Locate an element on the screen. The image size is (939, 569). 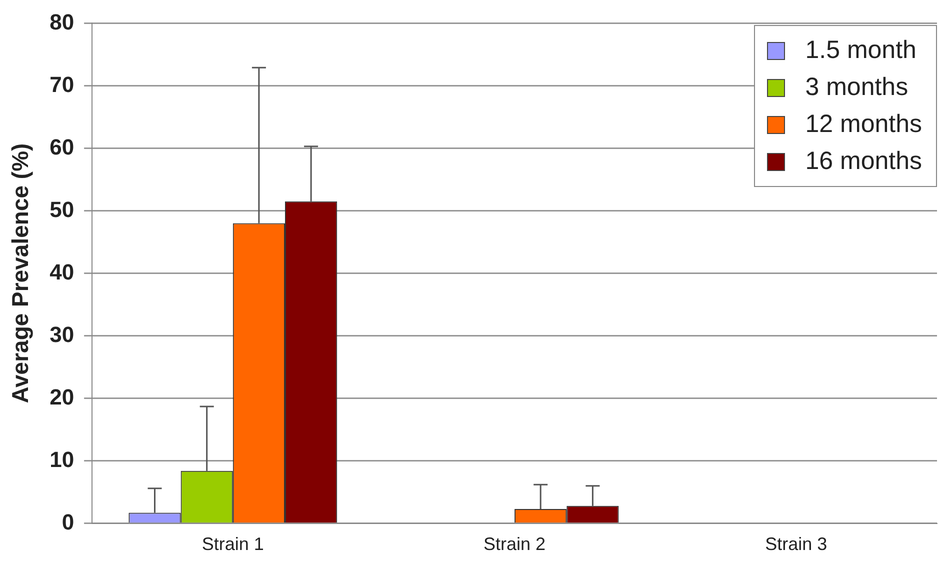
y-tick-label: 20 is located at coordinates (62, 397).